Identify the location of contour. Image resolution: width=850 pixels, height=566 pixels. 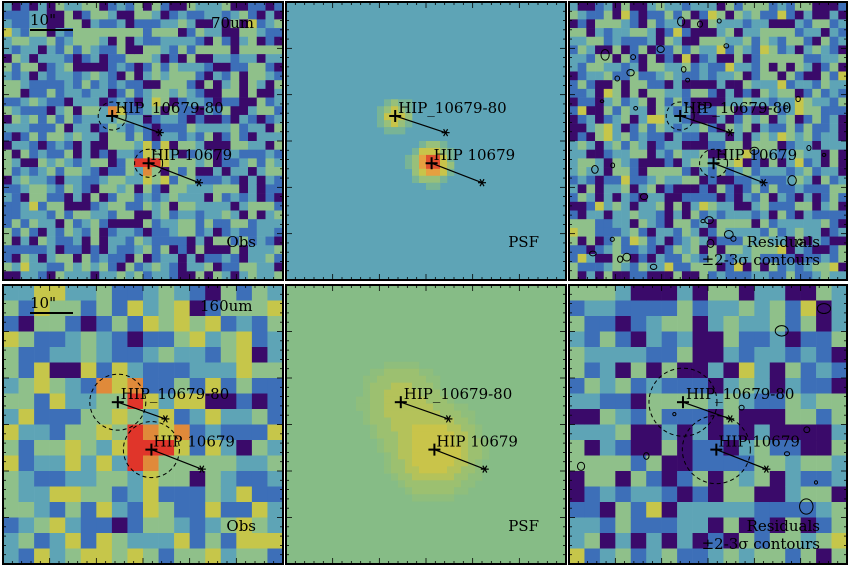
(630, 72).